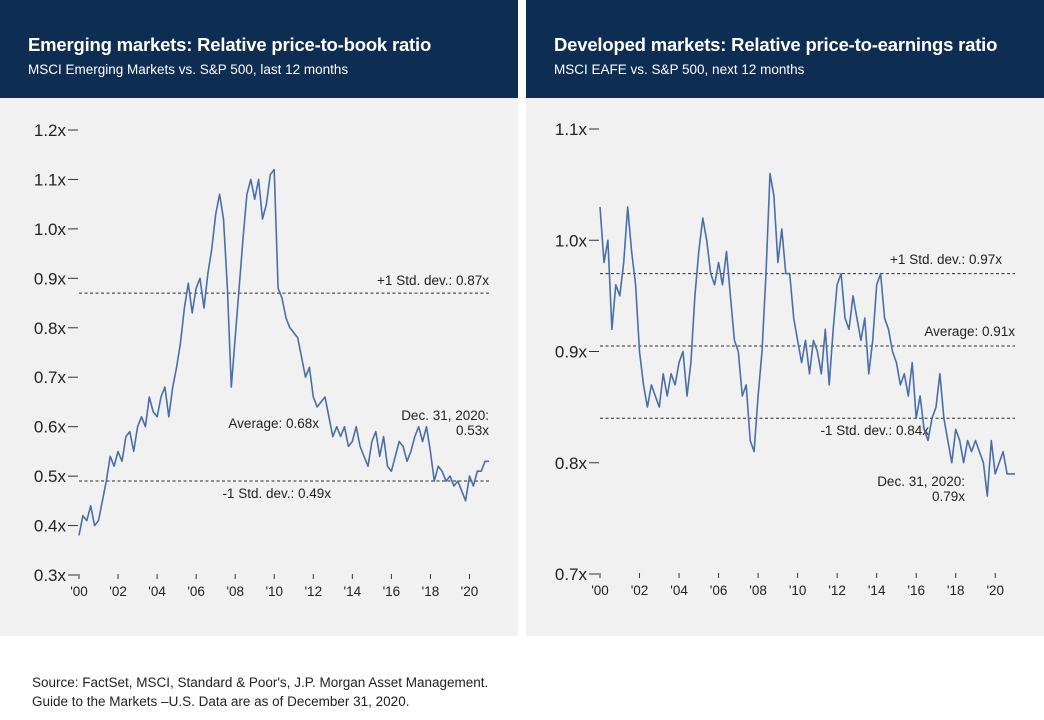 Image resolution: width=1044 pixels, height=720 pixels. What do you see at coordinates (946, 259) in the screenshot?
I see `reference-line-label: +1 Std. dev.: 0.97x` at bounding box center [946, 259].